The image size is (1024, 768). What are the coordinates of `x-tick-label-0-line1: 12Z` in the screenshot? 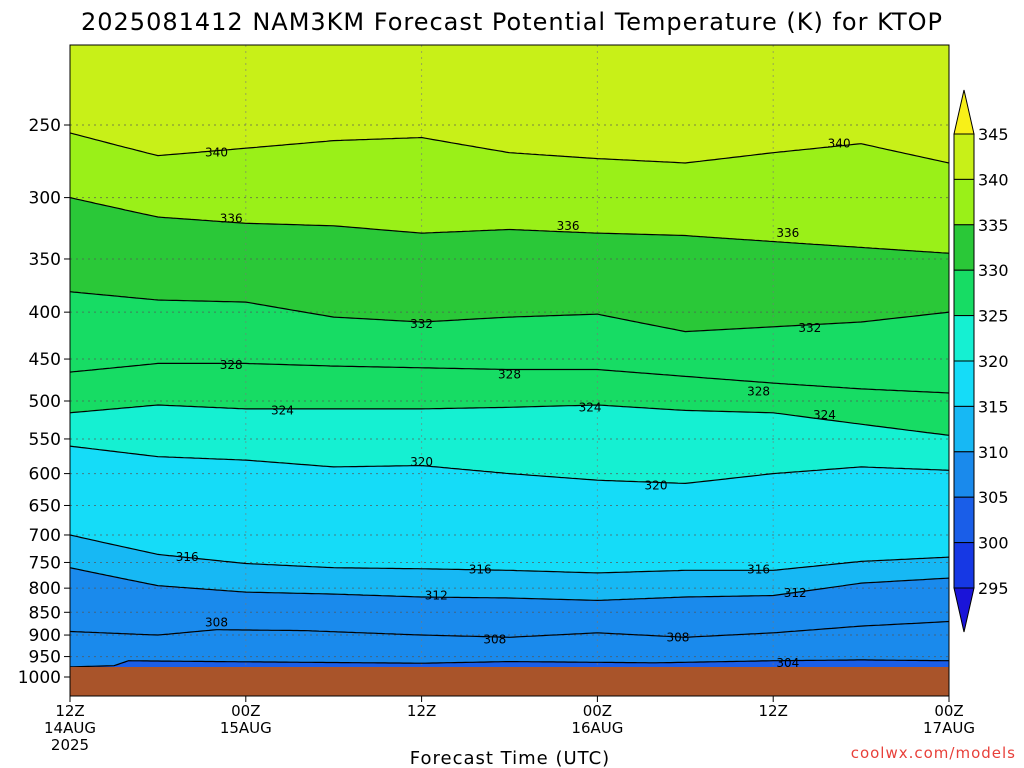 It's located at (69, 711).